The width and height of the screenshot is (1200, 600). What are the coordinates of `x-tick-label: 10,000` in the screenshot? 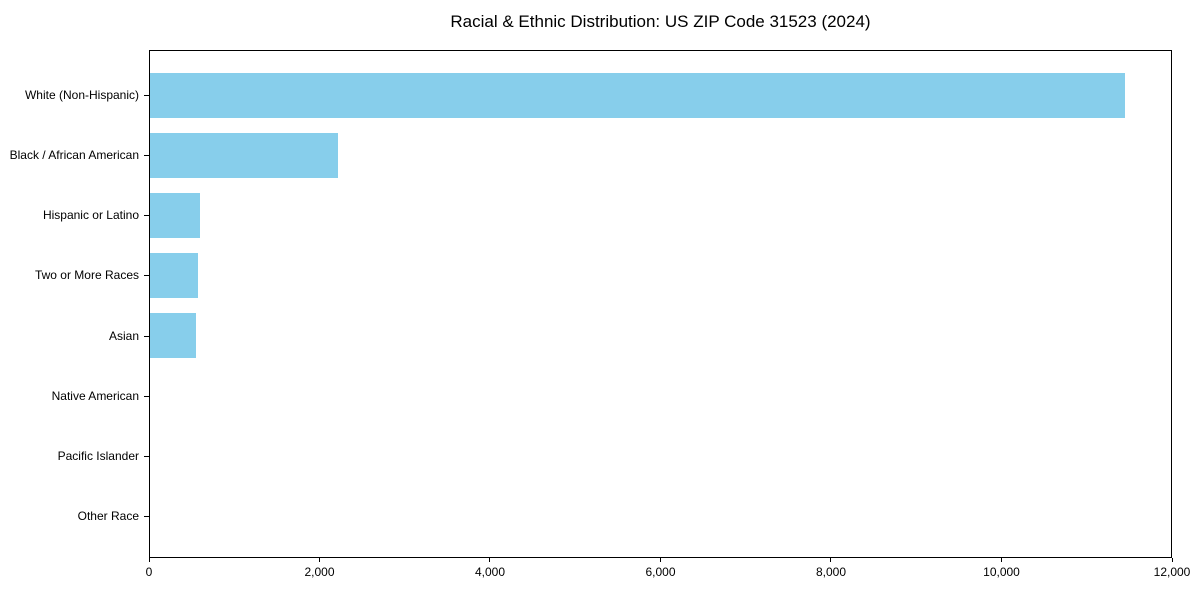 It's located at (1001, 572).